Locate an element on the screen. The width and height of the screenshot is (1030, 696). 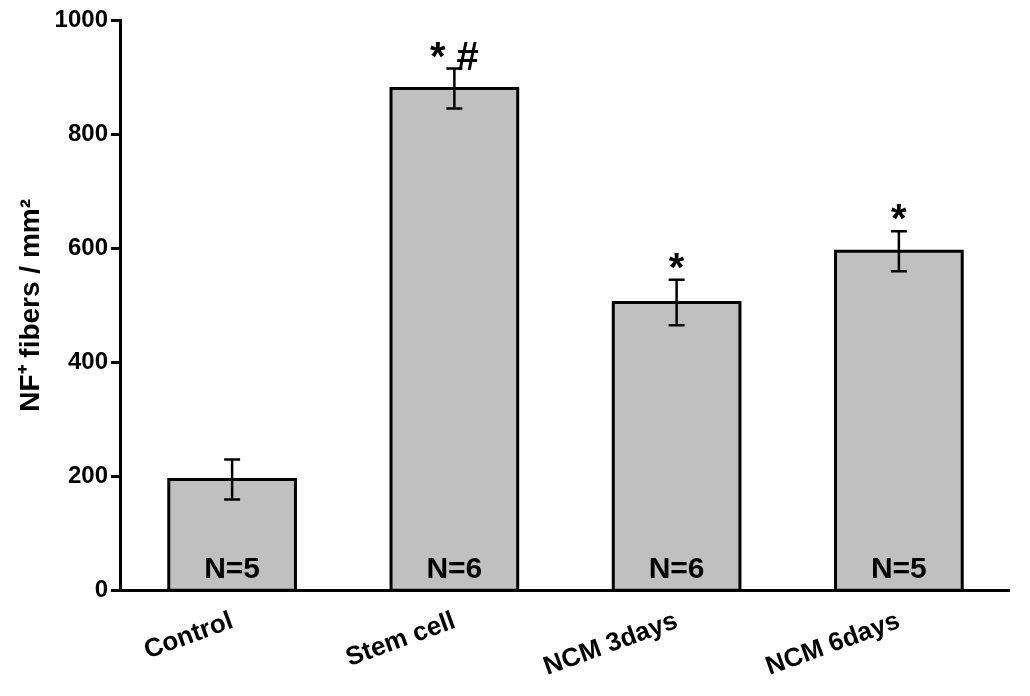
y-axis-title: NF⁺ fibers / mm² is located at coordinates (29, 305).